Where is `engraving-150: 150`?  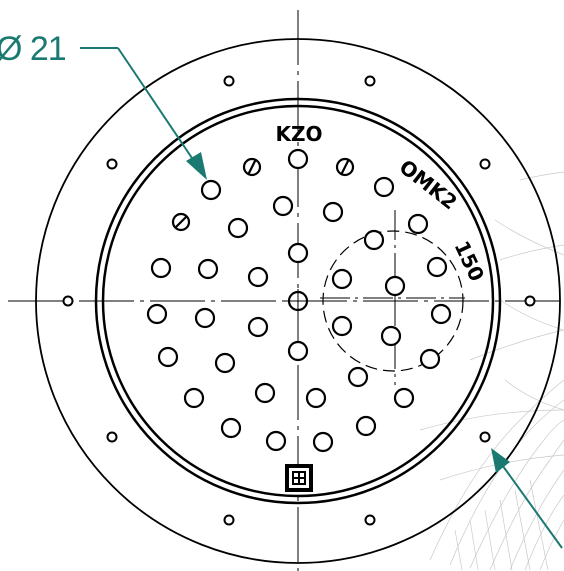 engraving-150: 150 is located at coordinates (469, 261).